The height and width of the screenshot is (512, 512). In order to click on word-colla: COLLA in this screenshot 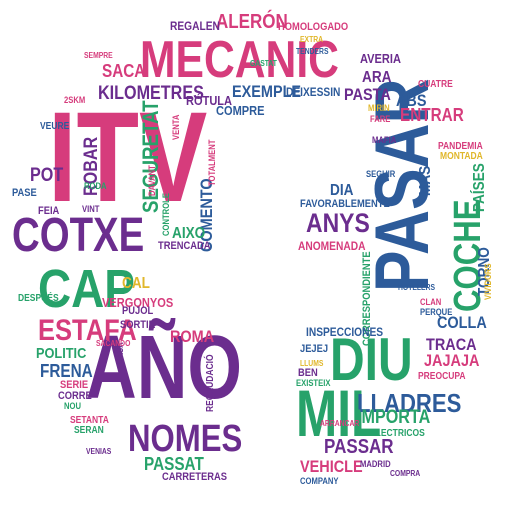, I will do `click(462, 322)`.